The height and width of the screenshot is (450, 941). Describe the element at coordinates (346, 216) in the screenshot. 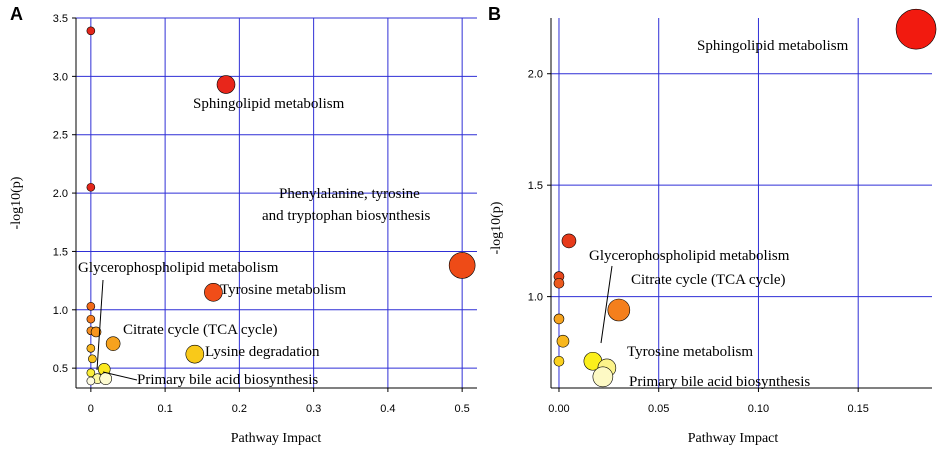

I see `pathway-annotation: and tryptophan biosynthesis` at that location.